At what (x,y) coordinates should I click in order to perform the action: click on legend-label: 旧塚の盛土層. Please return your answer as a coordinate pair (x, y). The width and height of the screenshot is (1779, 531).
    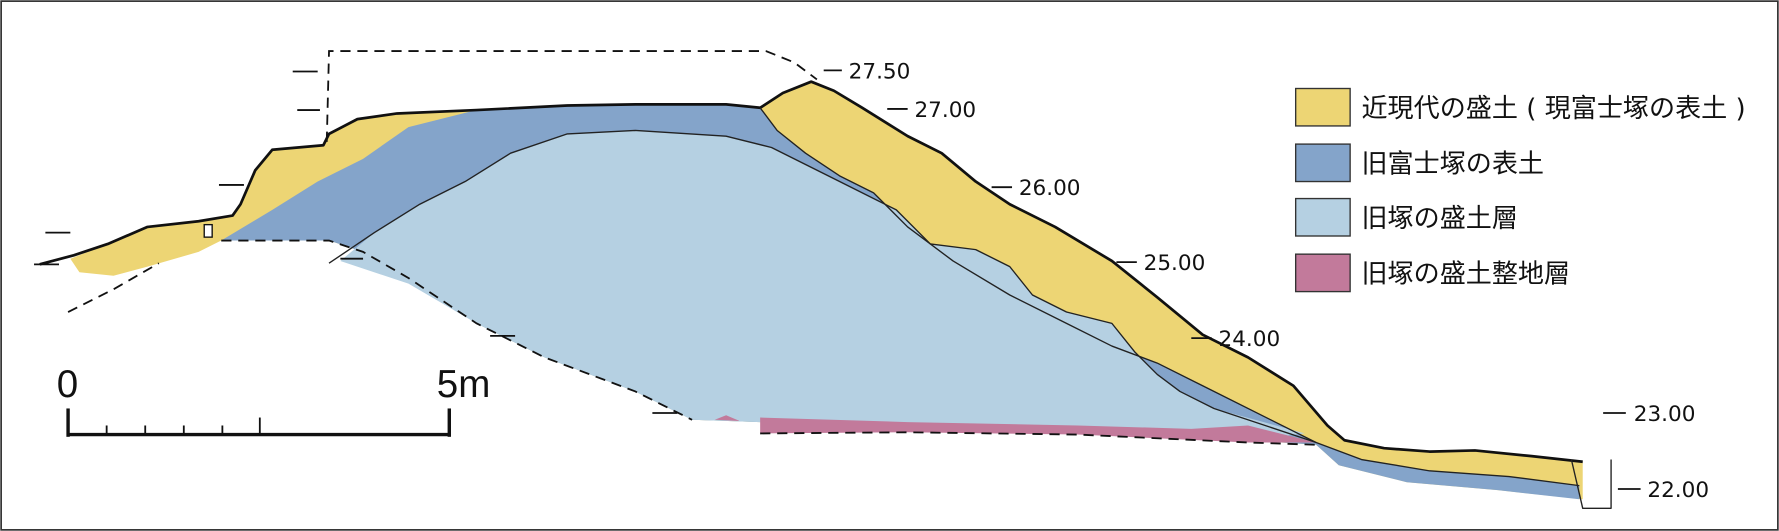
    Looking at the image, I should click on (1439, 219).